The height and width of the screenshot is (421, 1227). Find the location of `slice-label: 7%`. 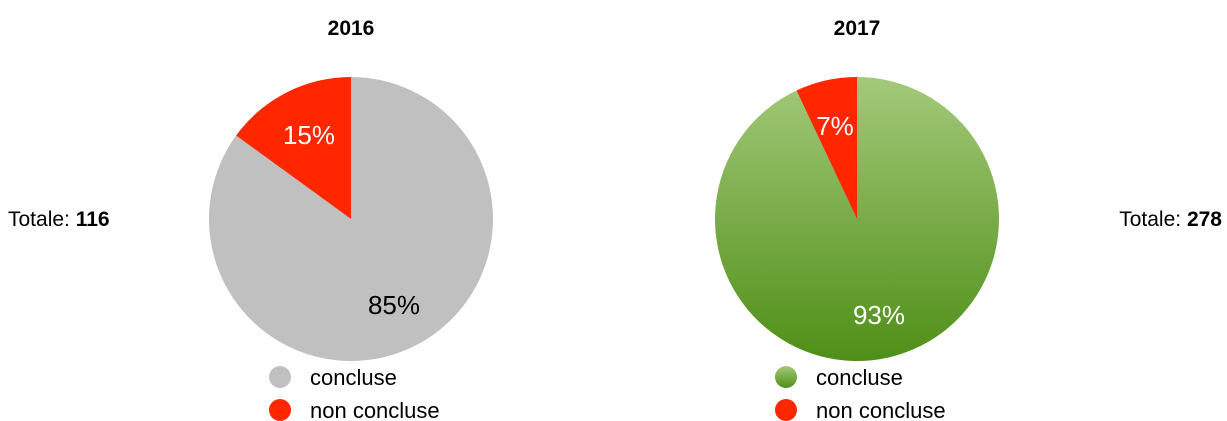

slice-label: 7% is located at coordinates (835, 126).